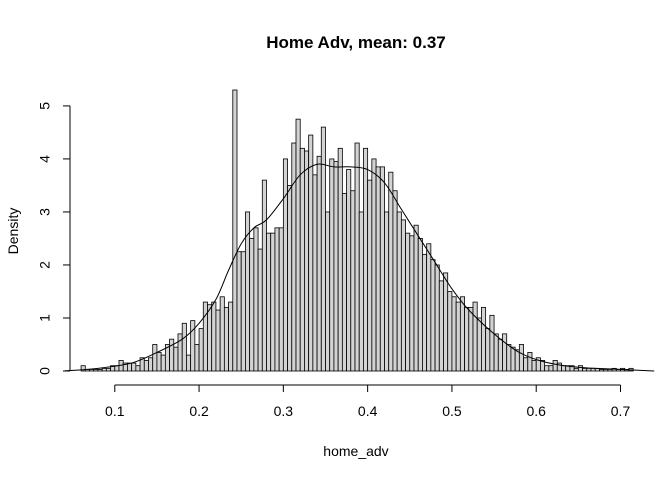  Describe the element at coordinates (536, 411) in the screenshot. I see `x-tick-label: 0.6` at that location.